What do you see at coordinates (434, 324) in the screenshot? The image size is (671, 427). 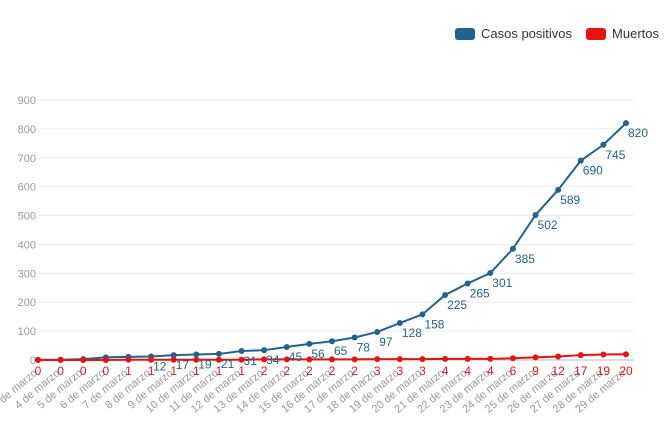 I see `data-label-0: 158` at bounding box center [434, 324].